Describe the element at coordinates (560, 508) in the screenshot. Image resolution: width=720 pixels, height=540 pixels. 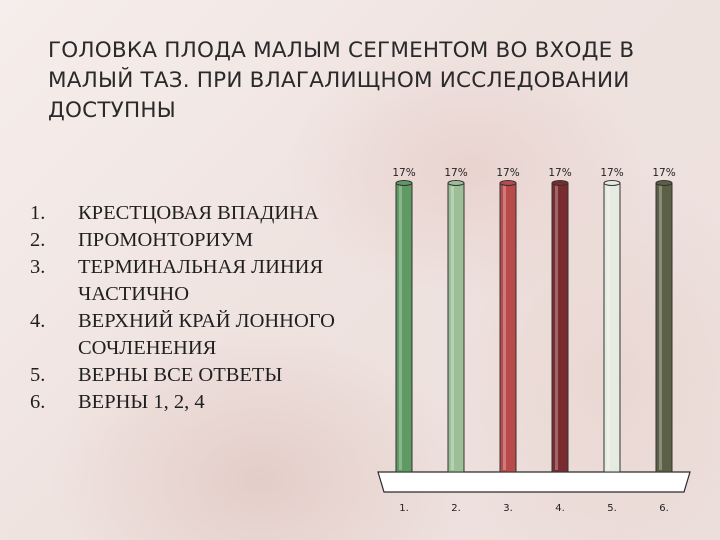
I see `category-label: 4.` at that location.